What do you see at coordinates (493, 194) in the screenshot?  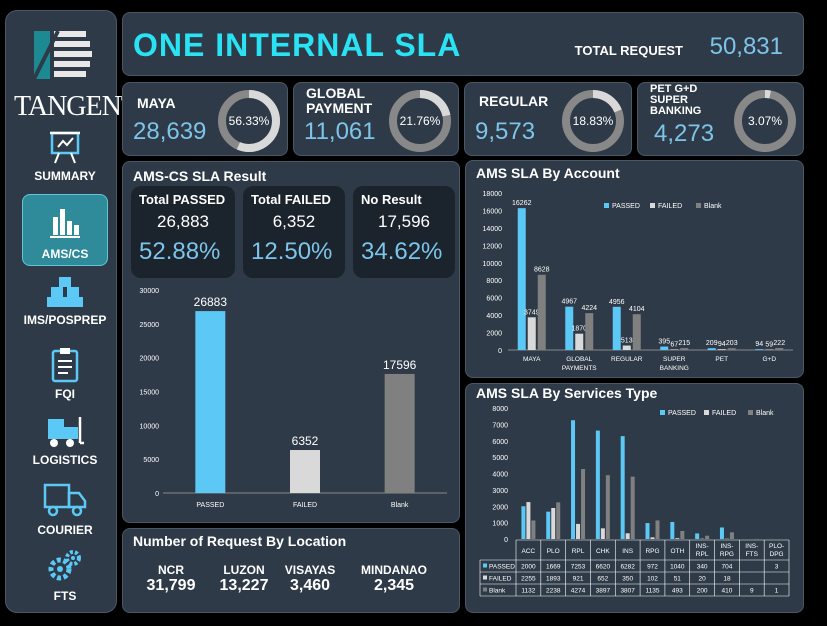 I see `y-tick-label: 18000` at bounding box center [493, 194].